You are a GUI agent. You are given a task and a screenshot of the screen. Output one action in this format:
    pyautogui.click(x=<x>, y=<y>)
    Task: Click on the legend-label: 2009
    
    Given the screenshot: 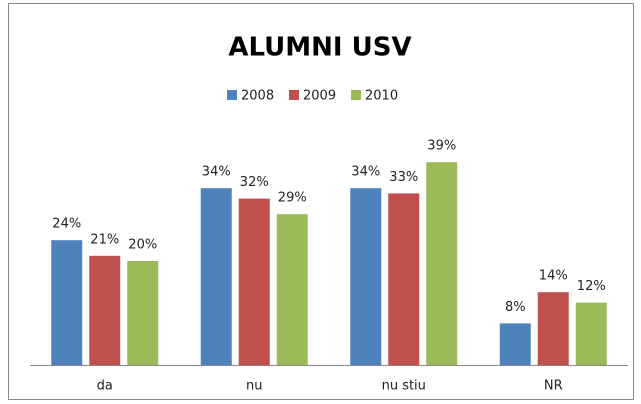 What is the action you would take?
    pyautogui.click(x=319, y=96)
    